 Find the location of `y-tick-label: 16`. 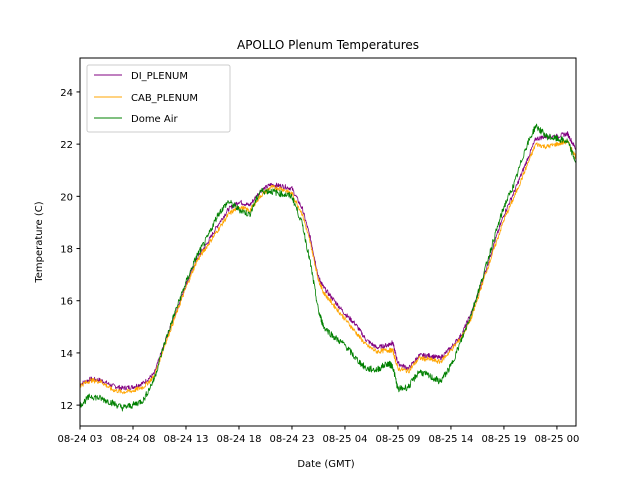

y-tick-label: 16 is located at coordinates (66, 302).